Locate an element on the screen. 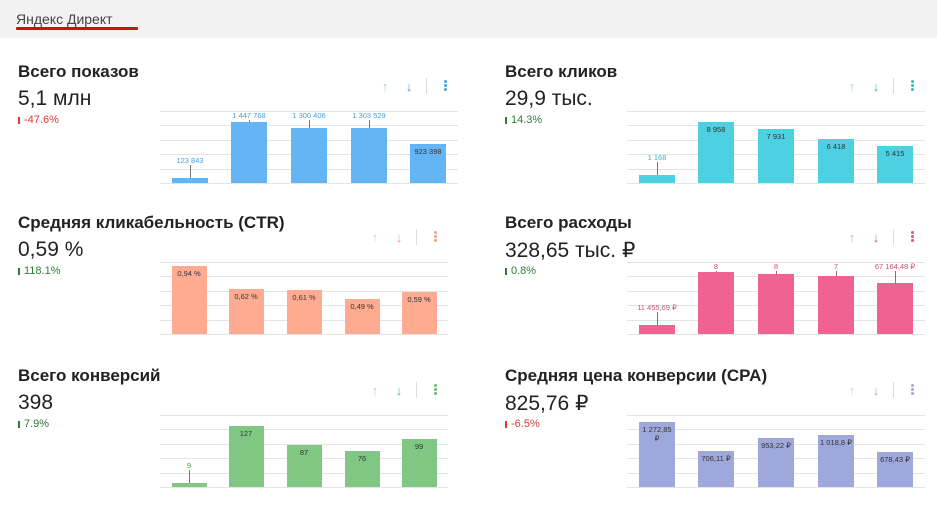 This screenshot has height=516, width=937. bar-chart: 0,94 % 0,62 % 0,61 % 0,49 % 0,59 % is located at coordinates (304, 298).